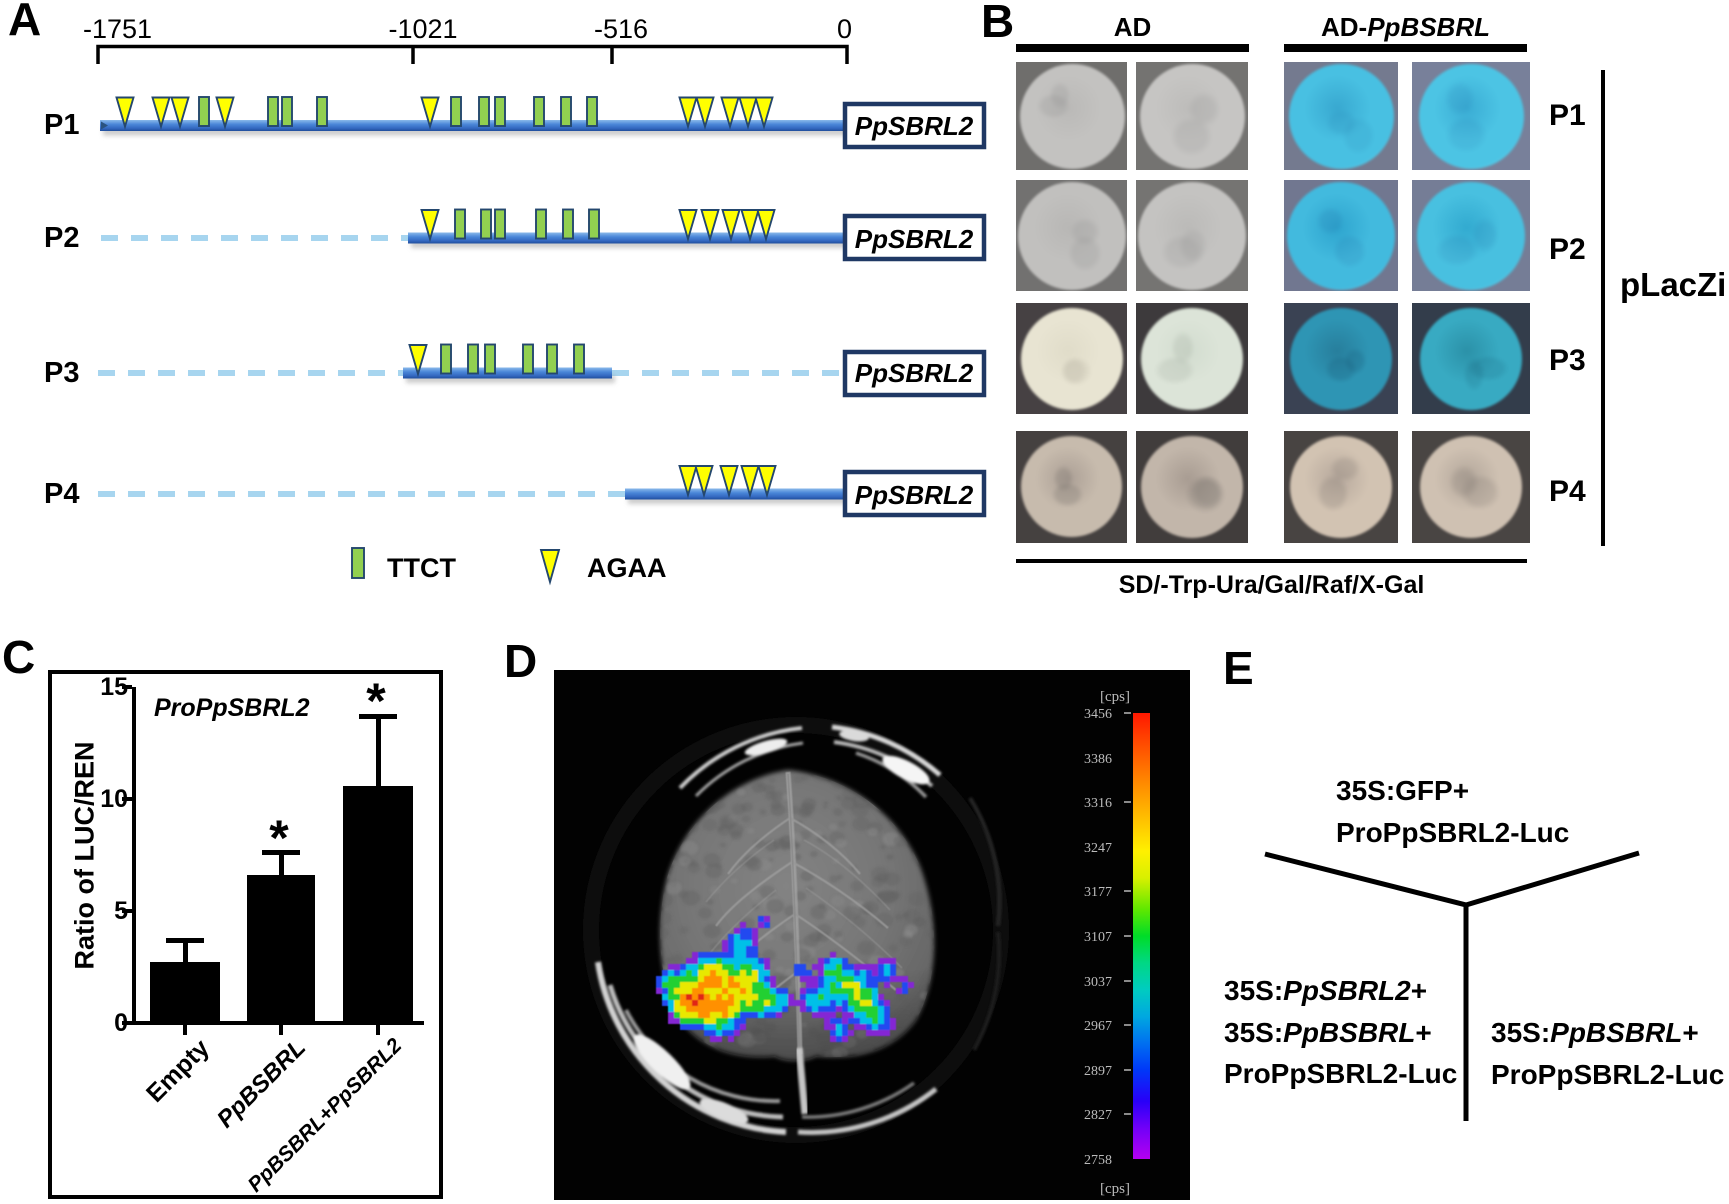 The width and height of the screenshot is (1729, 1204). I want to click on svg-text: -516, so click(621, 29).